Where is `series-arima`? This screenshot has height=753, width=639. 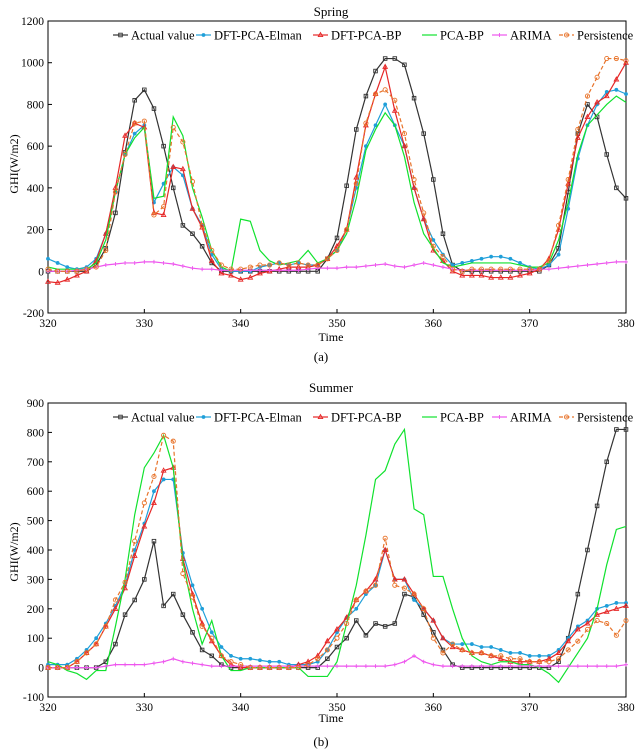
series-arima is located at coordinates (337, 661).